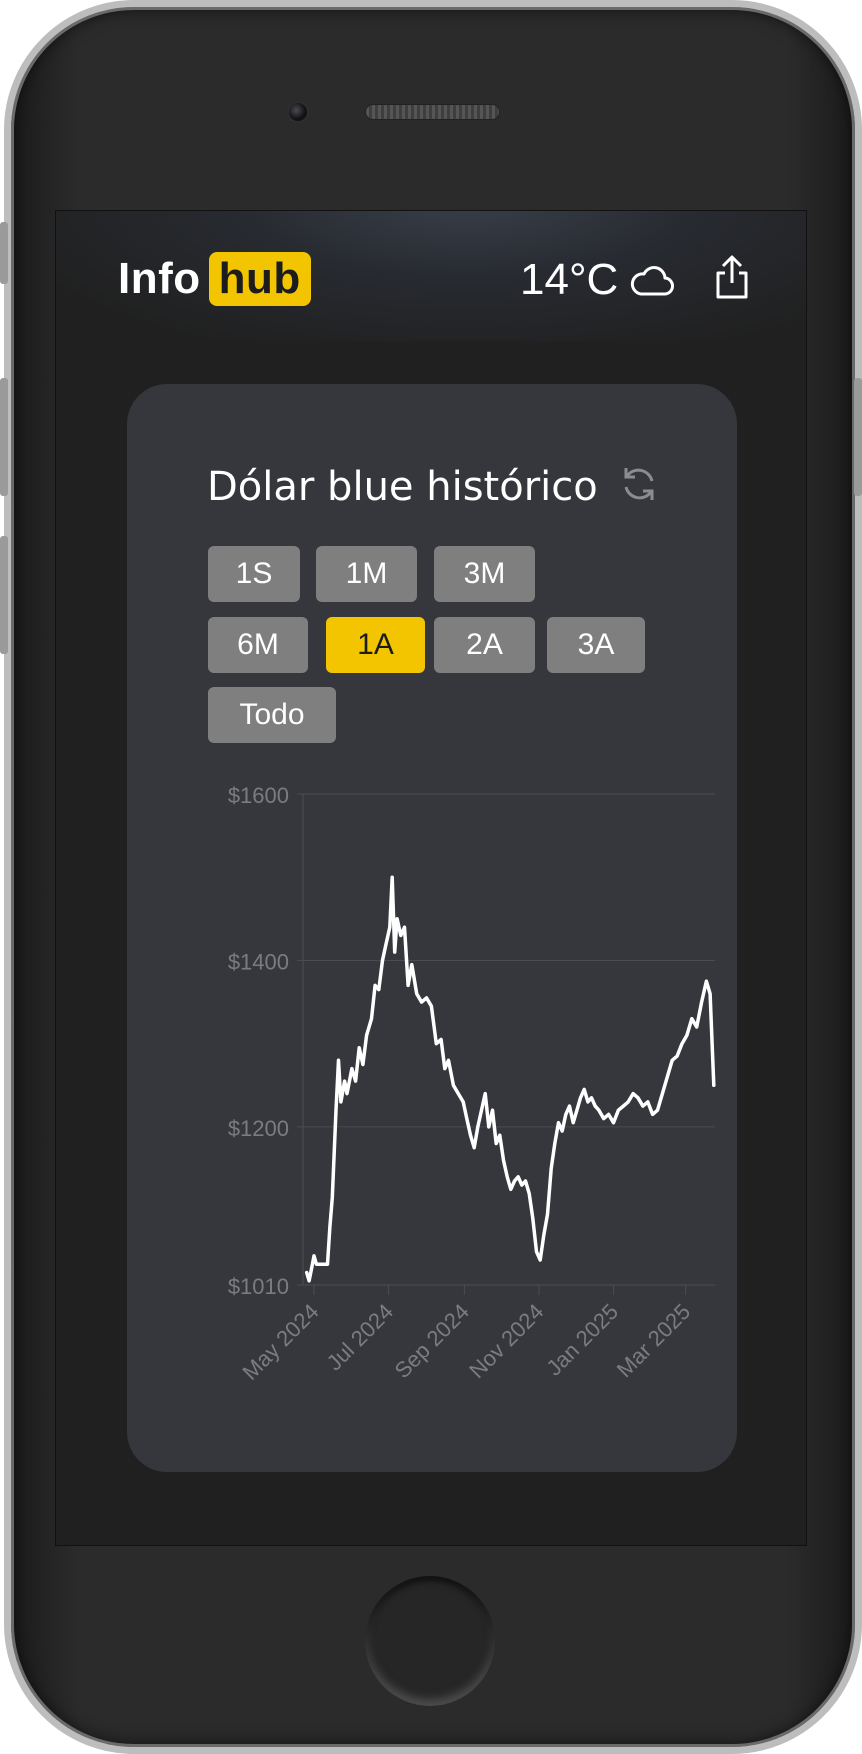 This screenshot has width=862, height=1754. I want to click on earpiece-speaker, so click(432, 112).